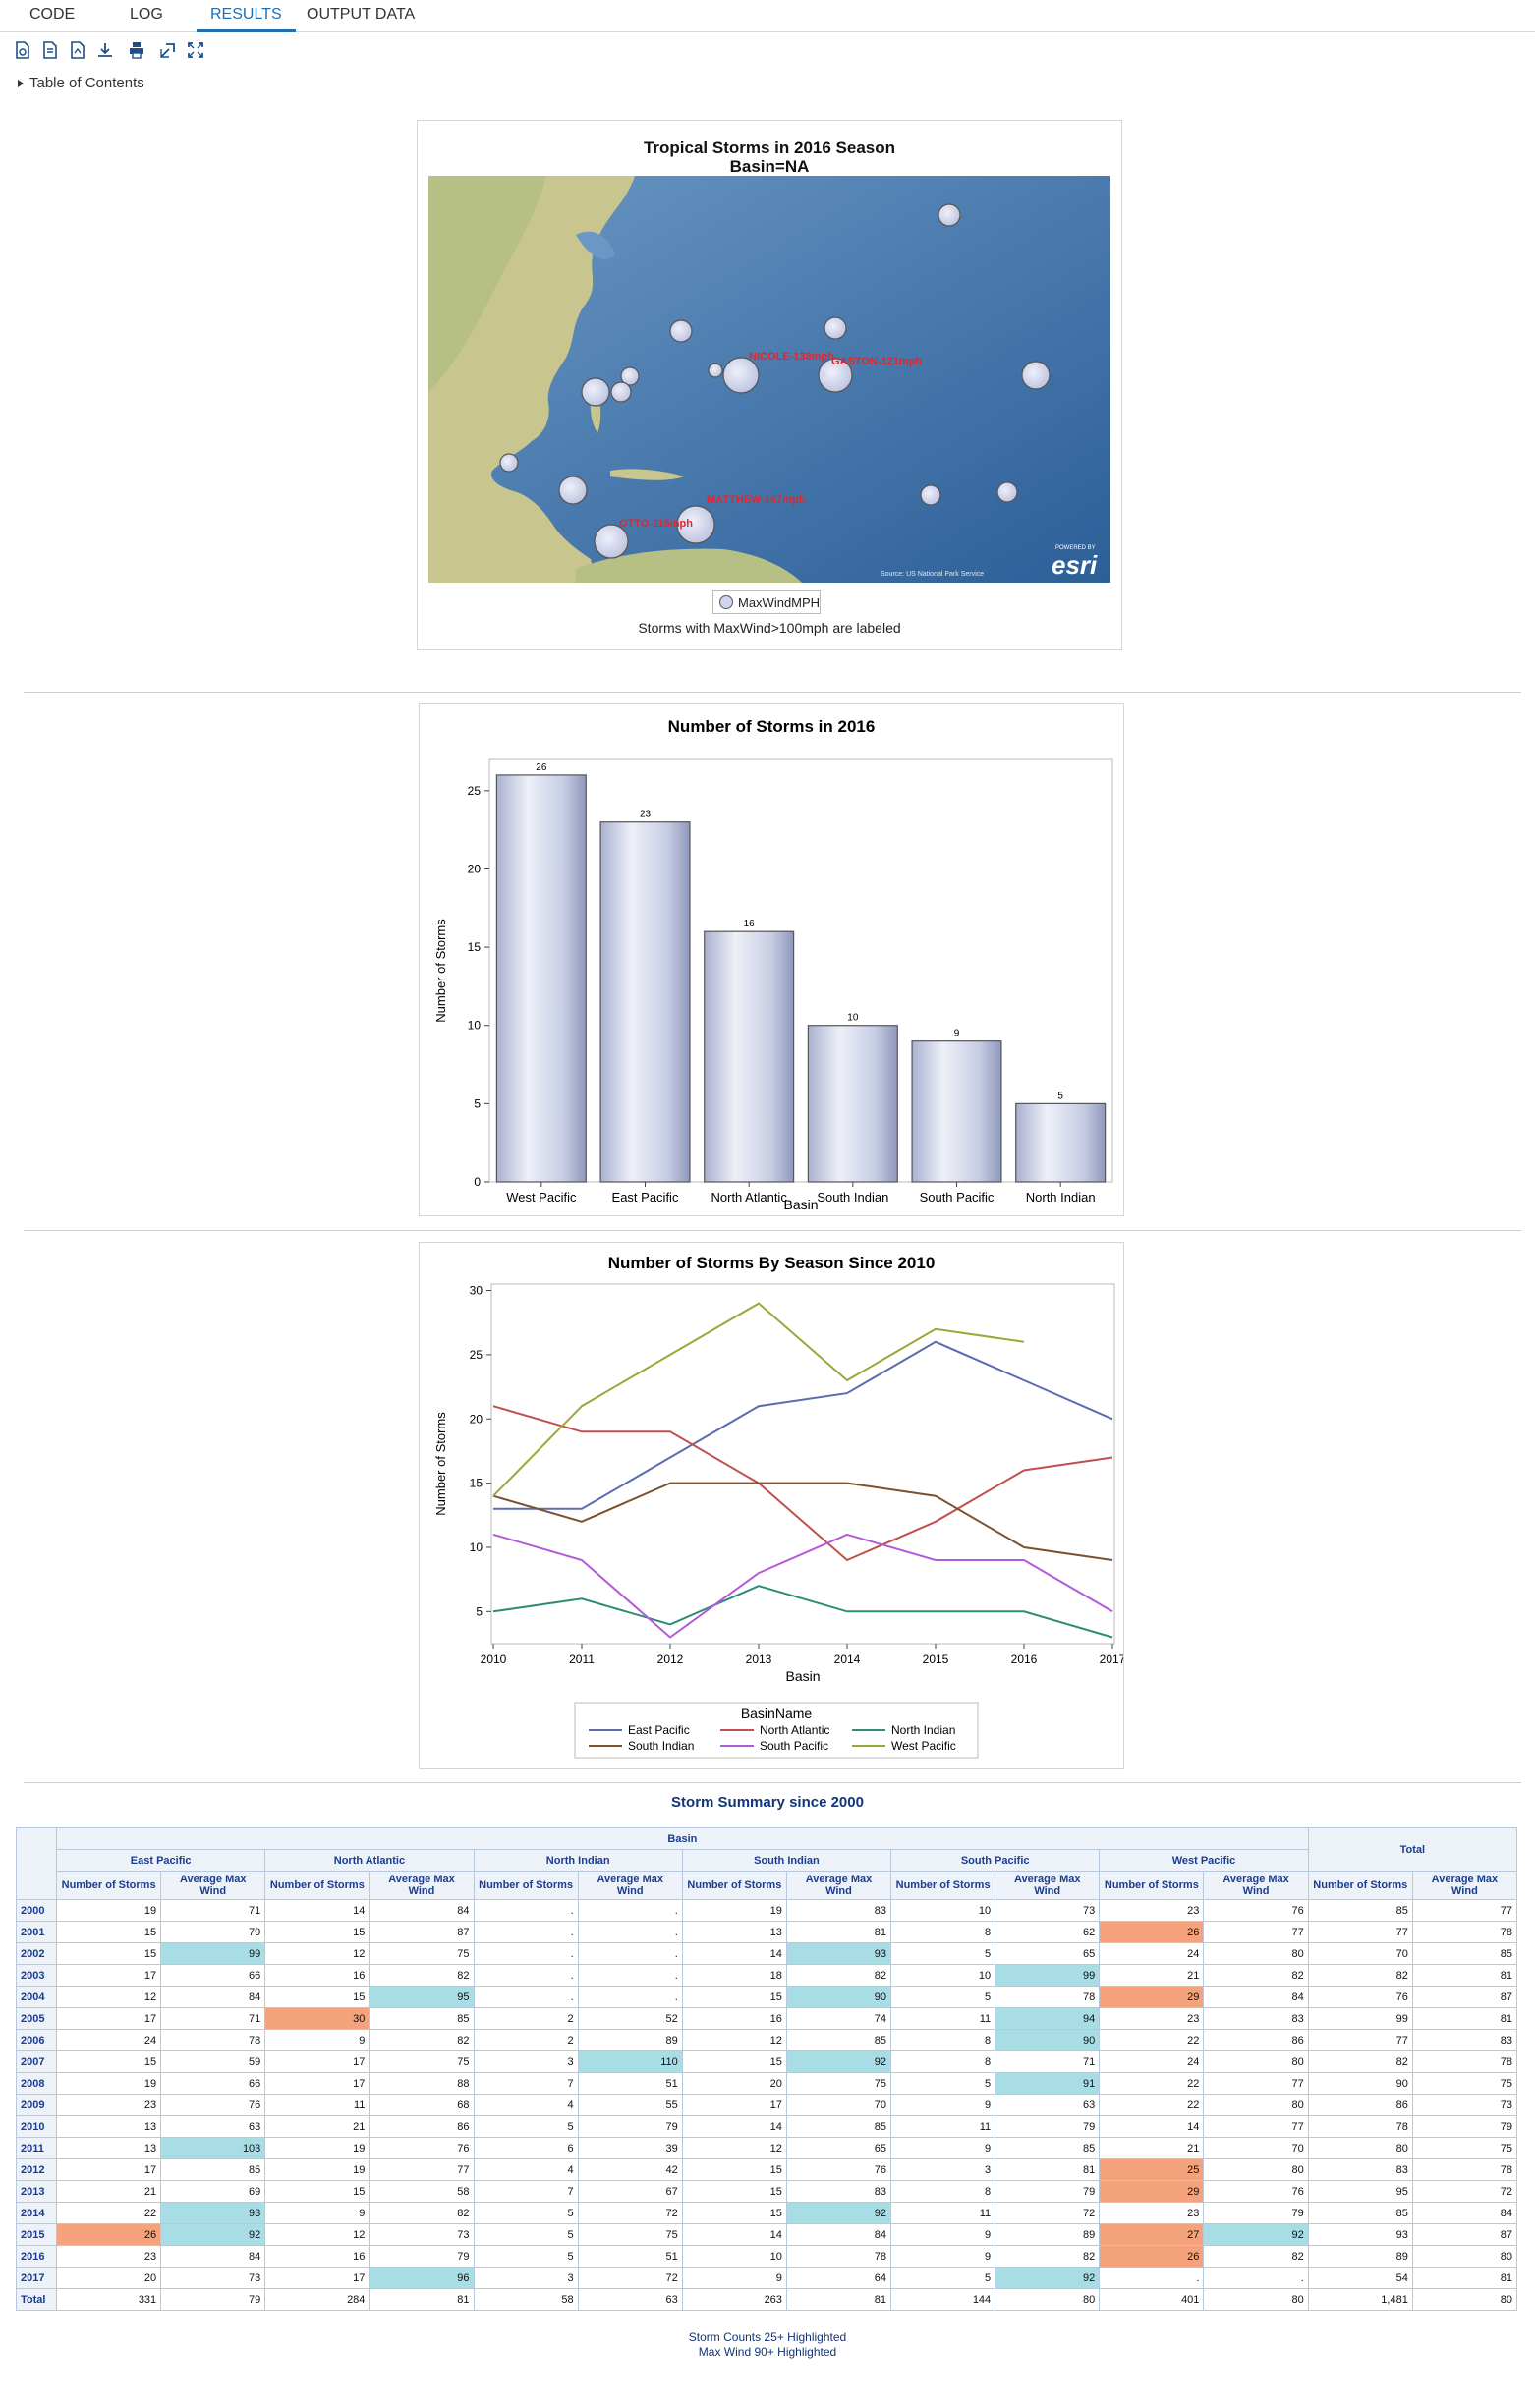  What do you see at coordinates (213, 2061) in the screenshot?
I see `table-cell: 59` at bounding box center [213, 2061].